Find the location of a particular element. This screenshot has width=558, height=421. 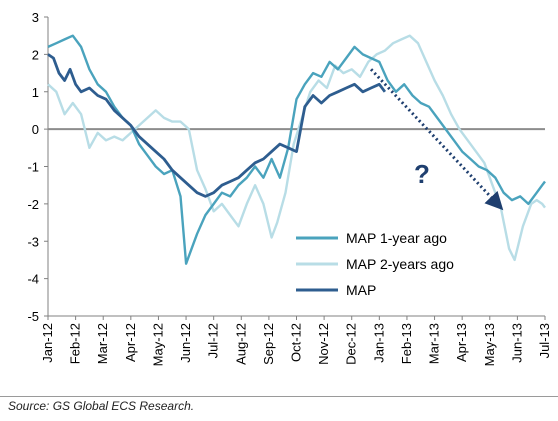

x-tick-label: Jan-13 is located at coordinates (378, 343).